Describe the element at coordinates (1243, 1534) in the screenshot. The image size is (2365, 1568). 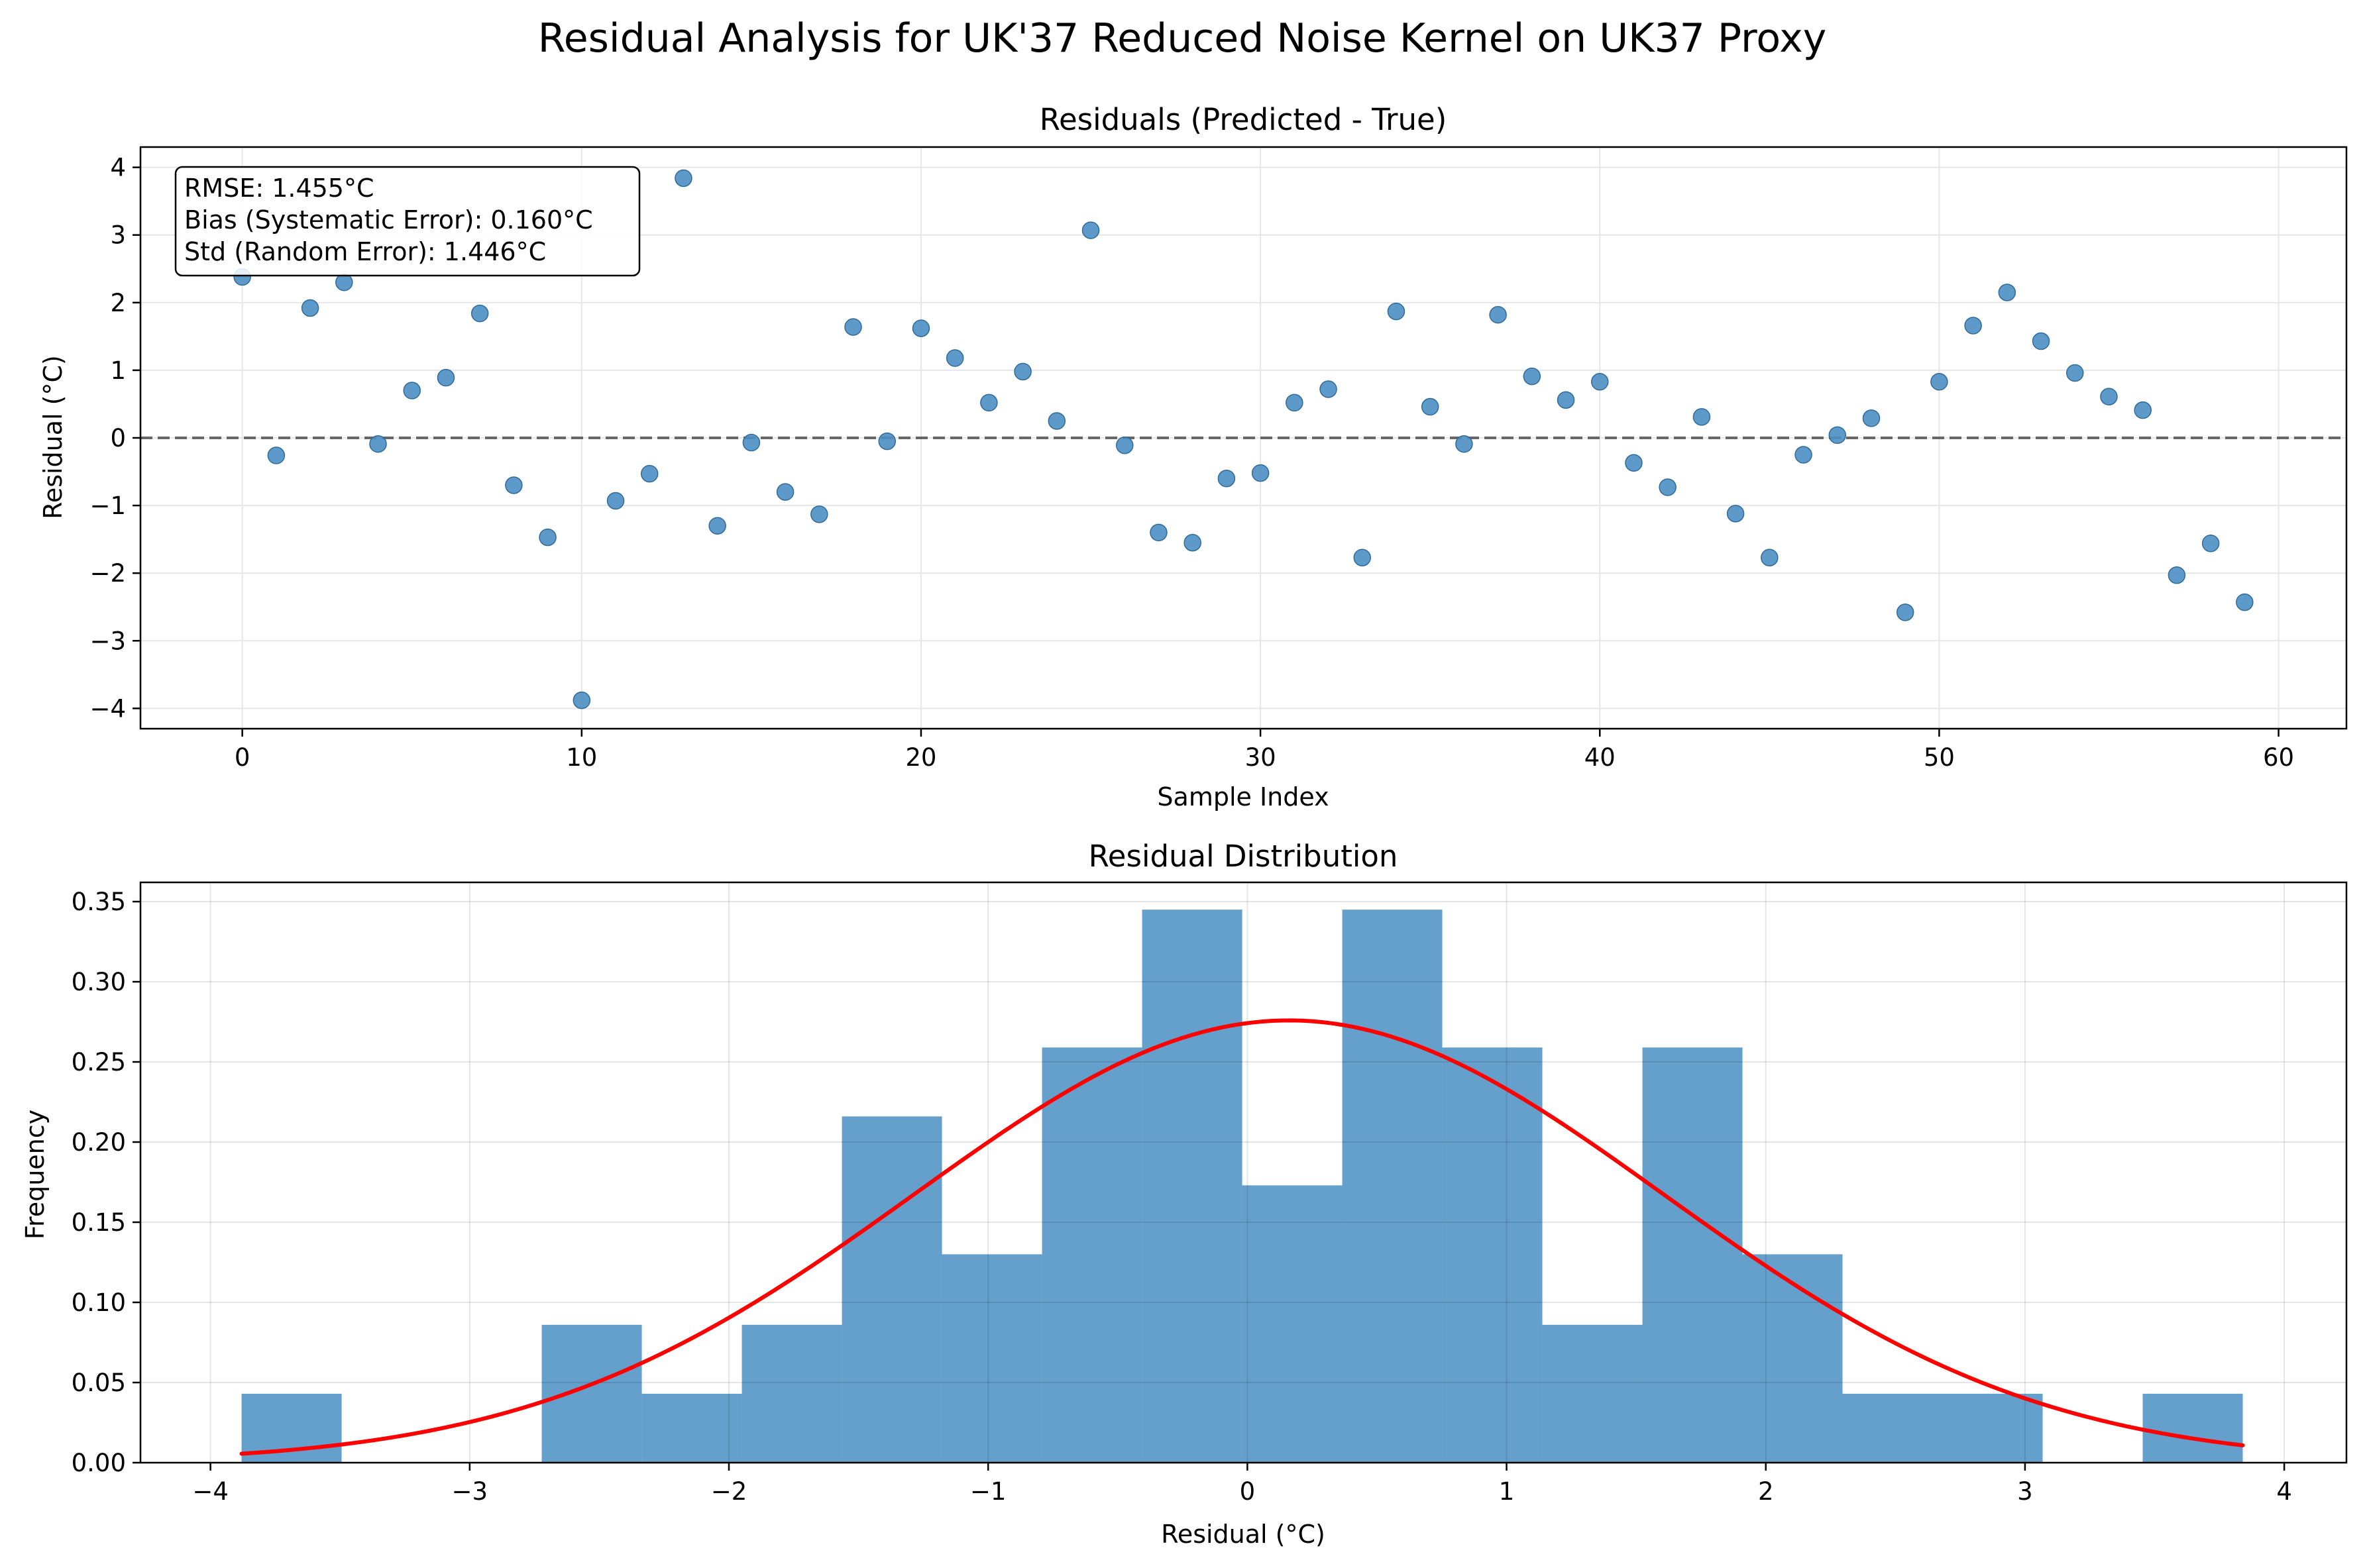
I see `histogram-xlabel: Residual (°C)` at that location.